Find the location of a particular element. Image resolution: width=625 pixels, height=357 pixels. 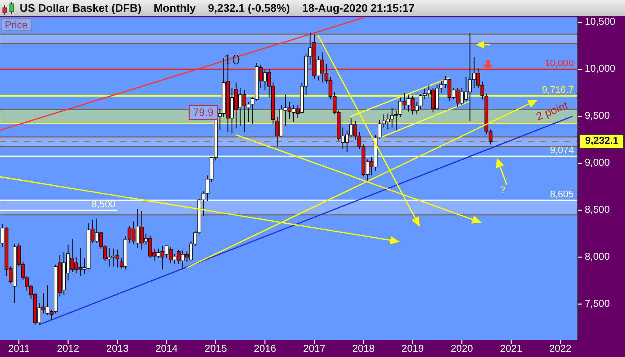

y-tick-label: 10,500 is located at coordinates (600, 22).